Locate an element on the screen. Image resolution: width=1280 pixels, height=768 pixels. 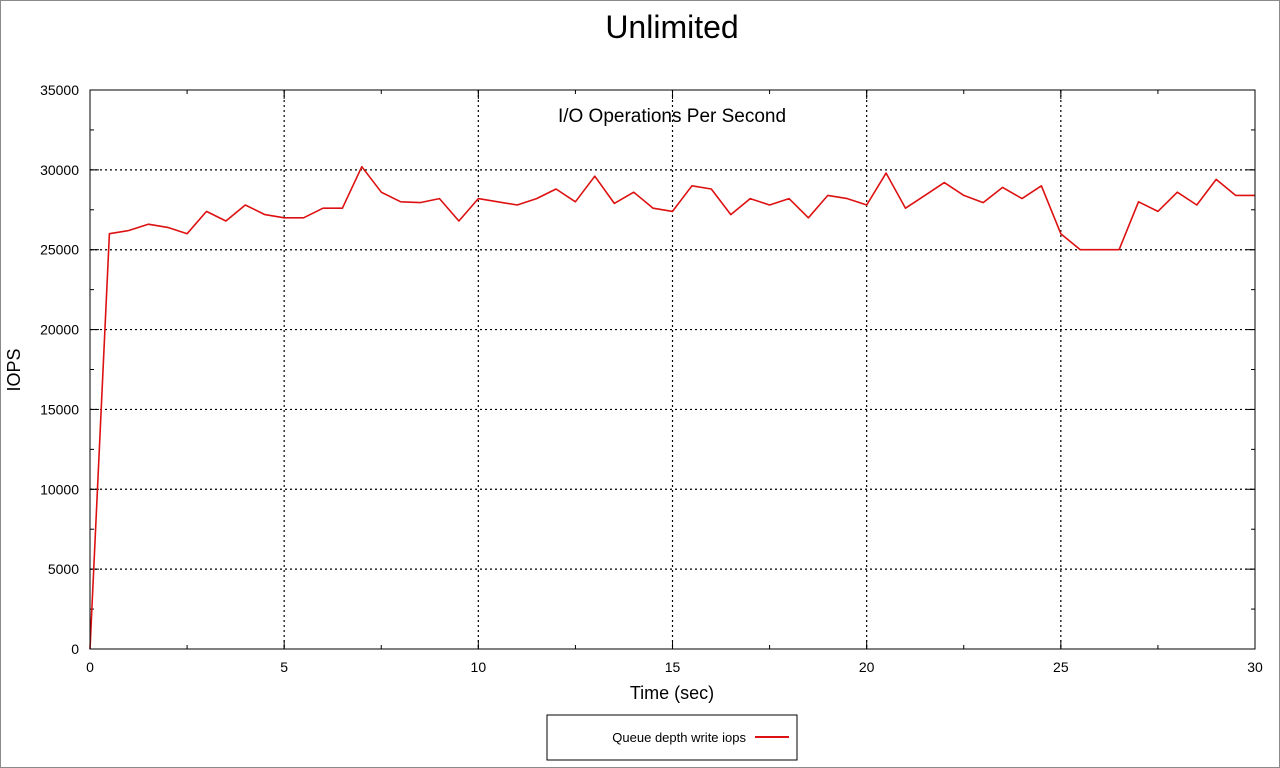
y-tick-label: 25000 is located at coordinates (59, 250).